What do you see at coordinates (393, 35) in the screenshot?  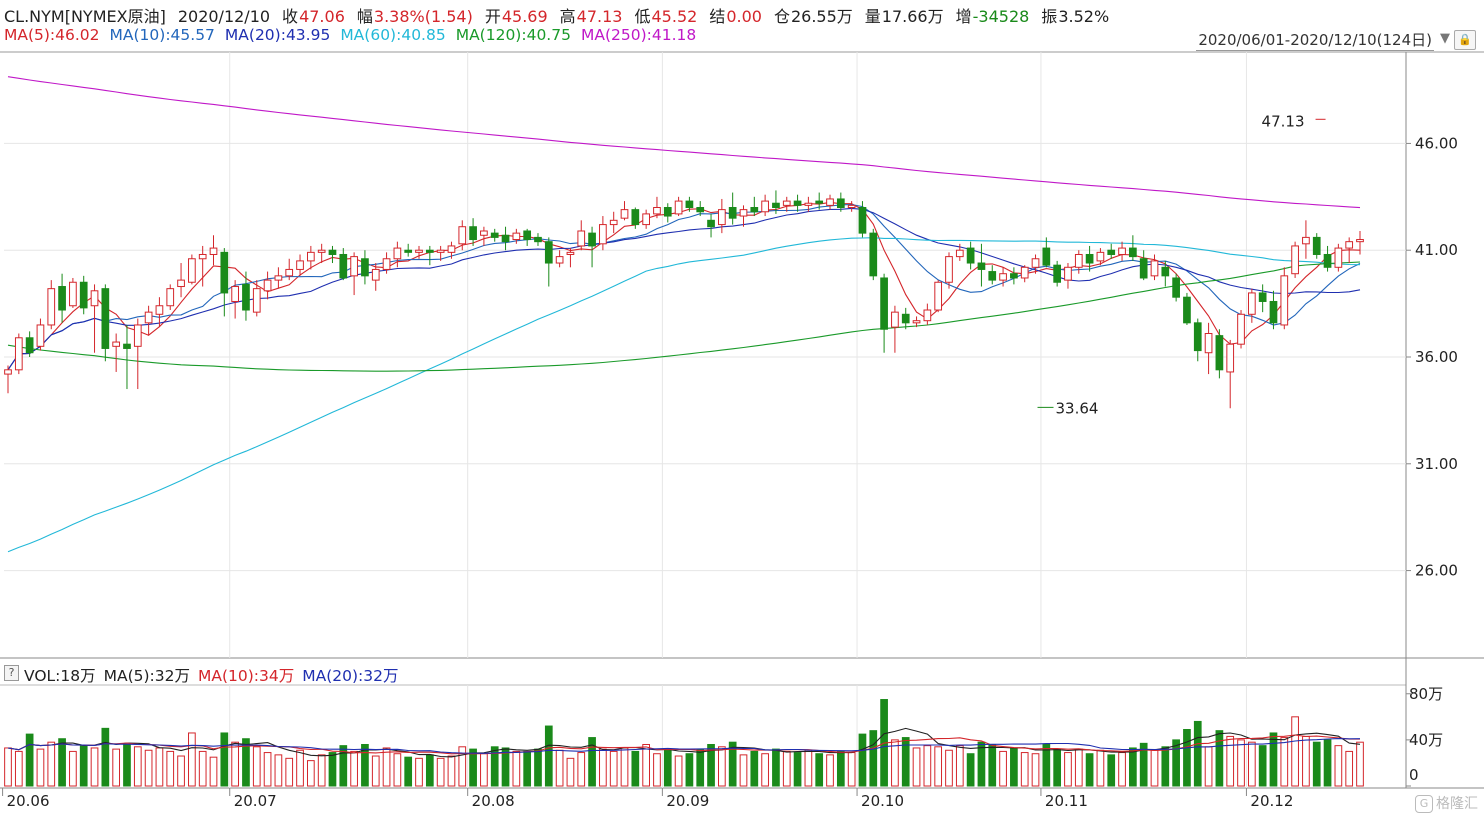 I see `legend-item: MA(60):40.85` at bounding box center [393, 35].